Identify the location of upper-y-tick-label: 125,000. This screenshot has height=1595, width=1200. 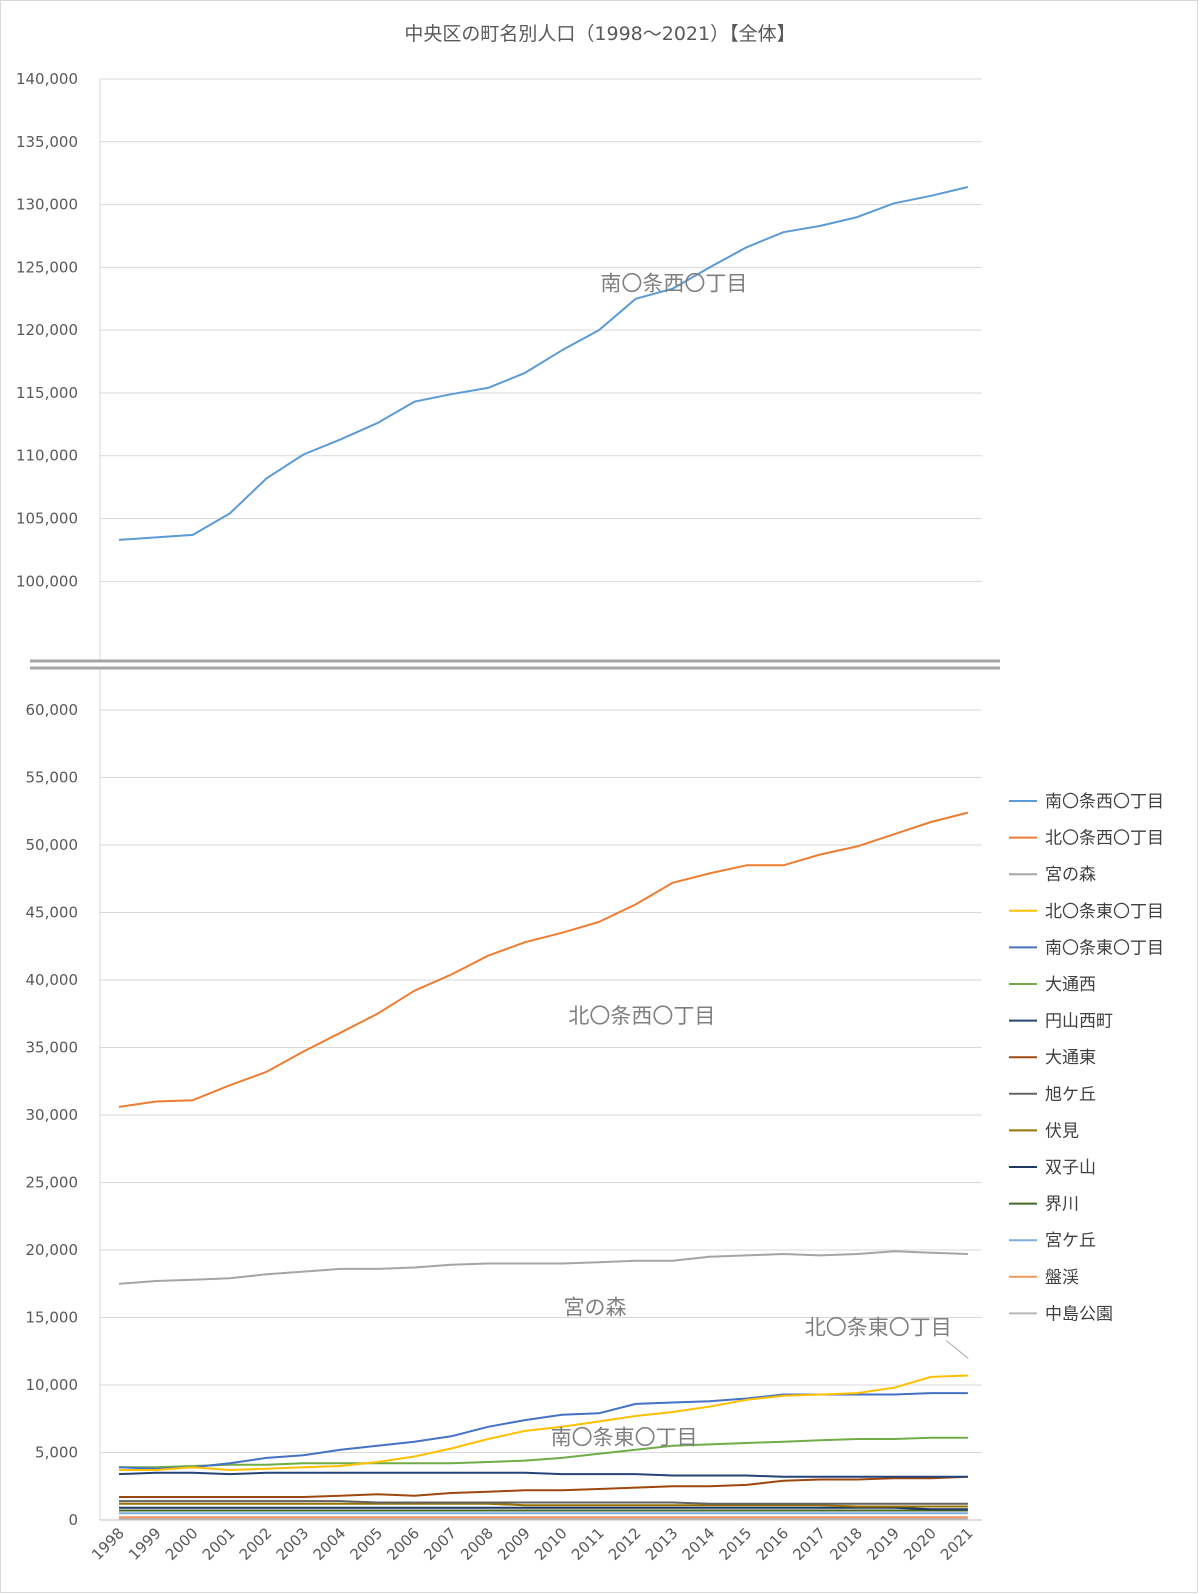
(47, 267).